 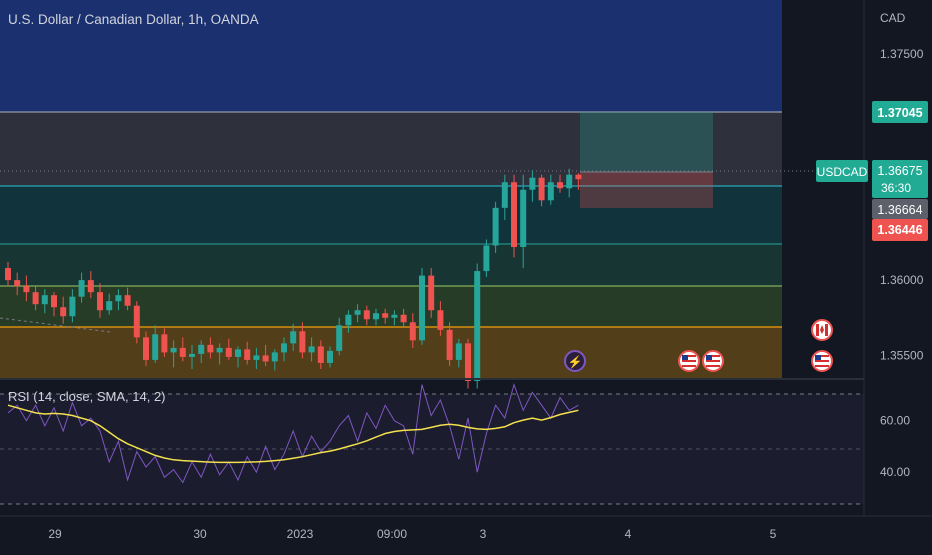 What do you see at coordinates (133, 19) in the screenshot?
I see `chart-title: U.S. Dollar / Canadian Dollar, 1h, OANDA` at bounding box center [133, 19].